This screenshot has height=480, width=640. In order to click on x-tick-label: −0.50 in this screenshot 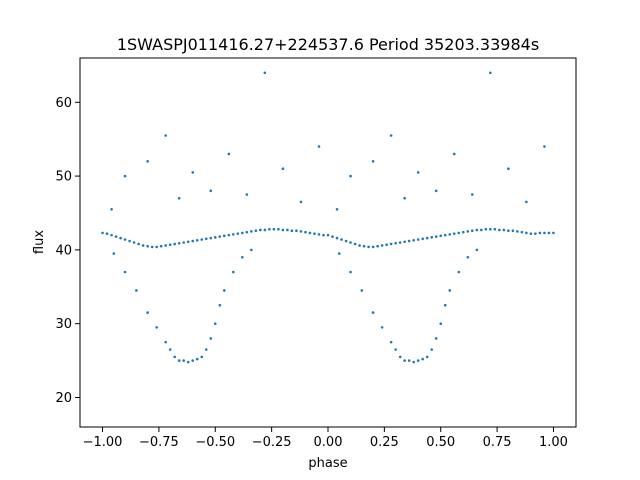, I will do `click(215, 442)`.